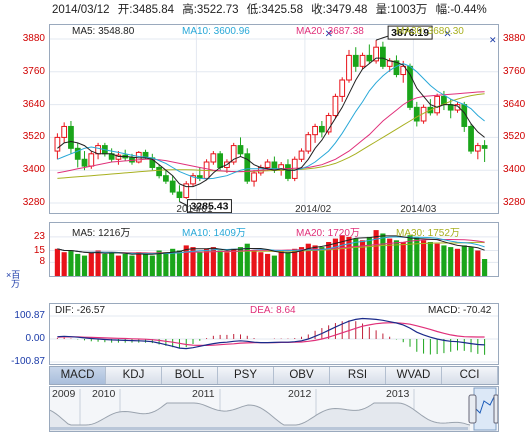 This screenshot has height=432, width=529. Describe the element at coordinates (302, 375) in the screenshot. I see `tab-obv: OBV` at that location.